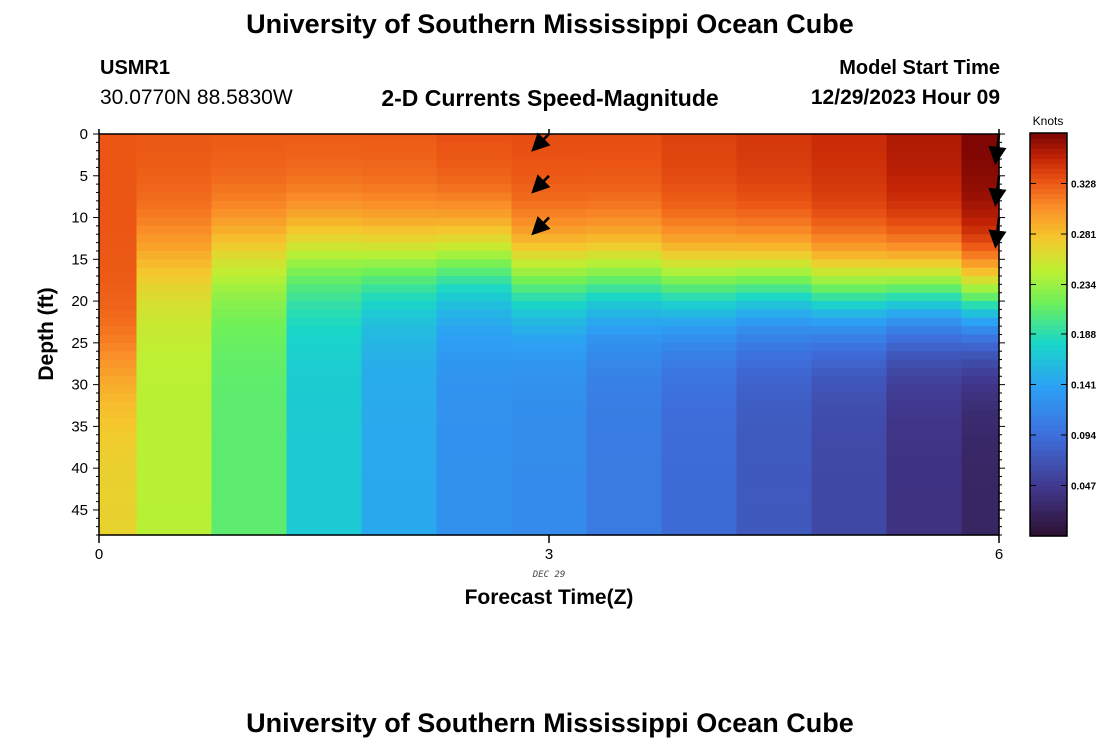 The image size is (1100, 750). Describe the element at coordinates (1062, 334) in the screenshot. I see `colorbar: 0.047 0.094 0.141 0.188 0.234 0.281 0.328` at that location.